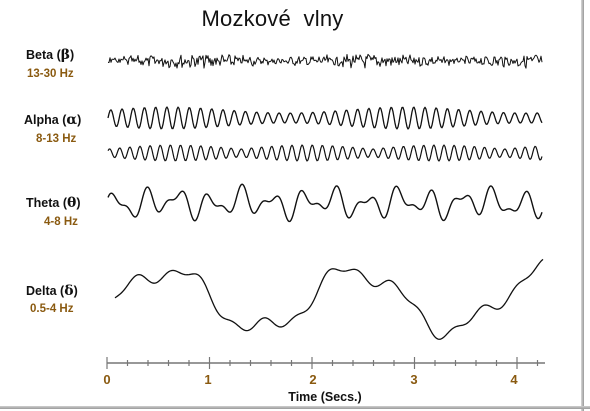 Image resolution: width=590 pixels, height=411 pixels. I want to click on page-shadow-bottom, so click(295, 407).